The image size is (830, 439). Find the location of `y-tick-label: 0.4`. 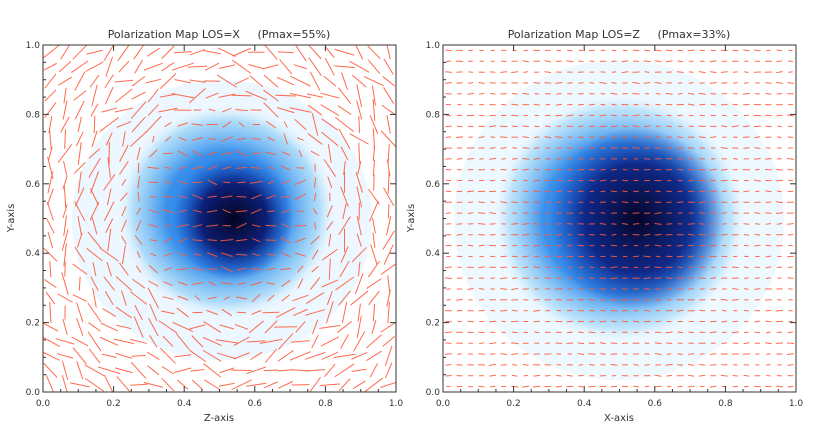

y-tick-label: 0.4 is located at coordinates (433, 254).